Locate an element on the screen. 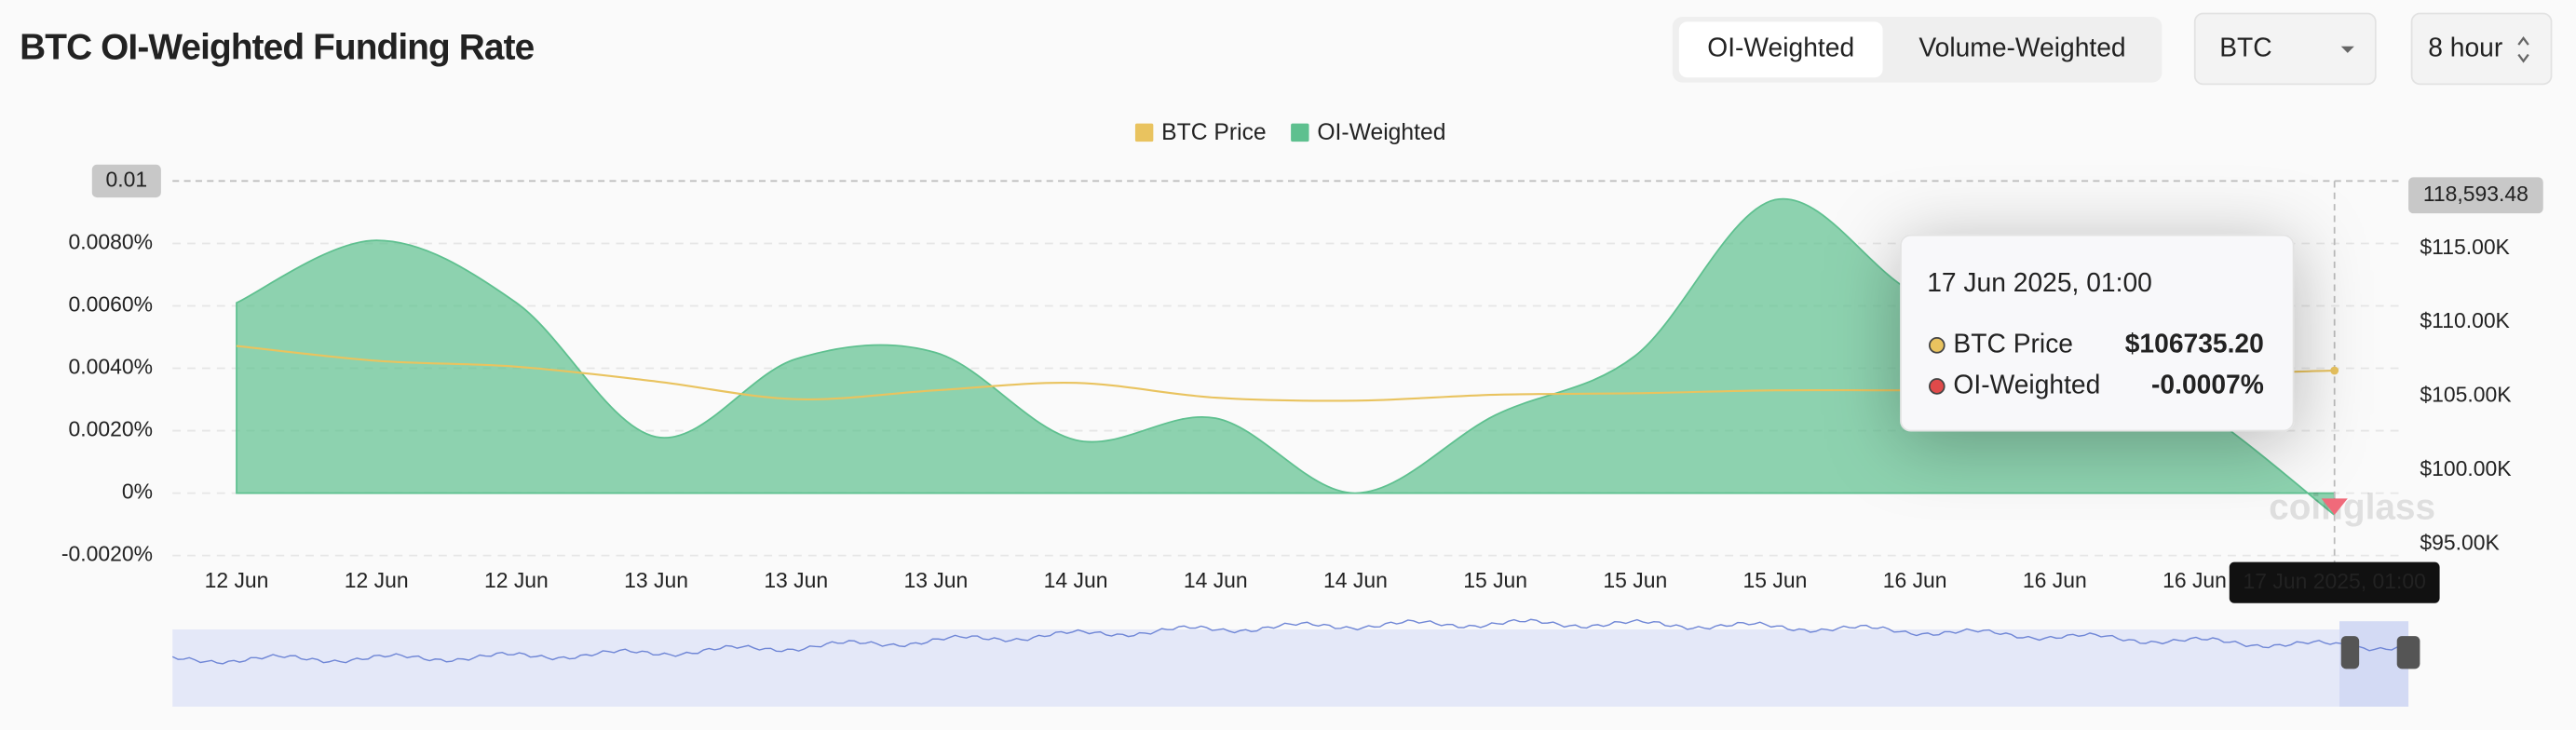 The image size is (2576, 730). legend-label: OI-Weighted is located at coordinates (1381, 132).